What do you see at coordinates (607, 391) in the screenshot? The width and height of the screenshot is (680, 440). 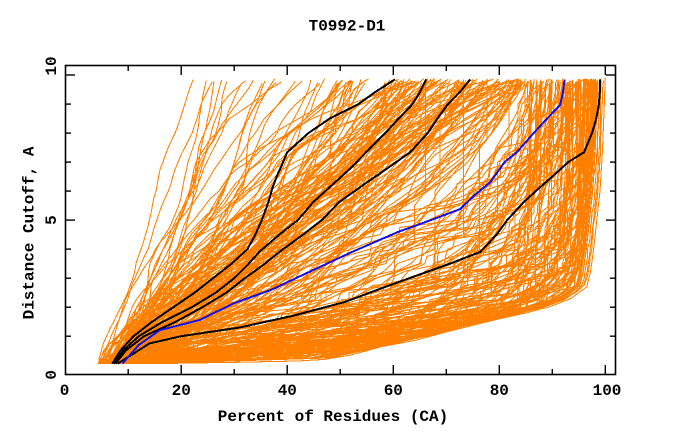 I see `svg-text: 100` at bounding box center [607, 391].